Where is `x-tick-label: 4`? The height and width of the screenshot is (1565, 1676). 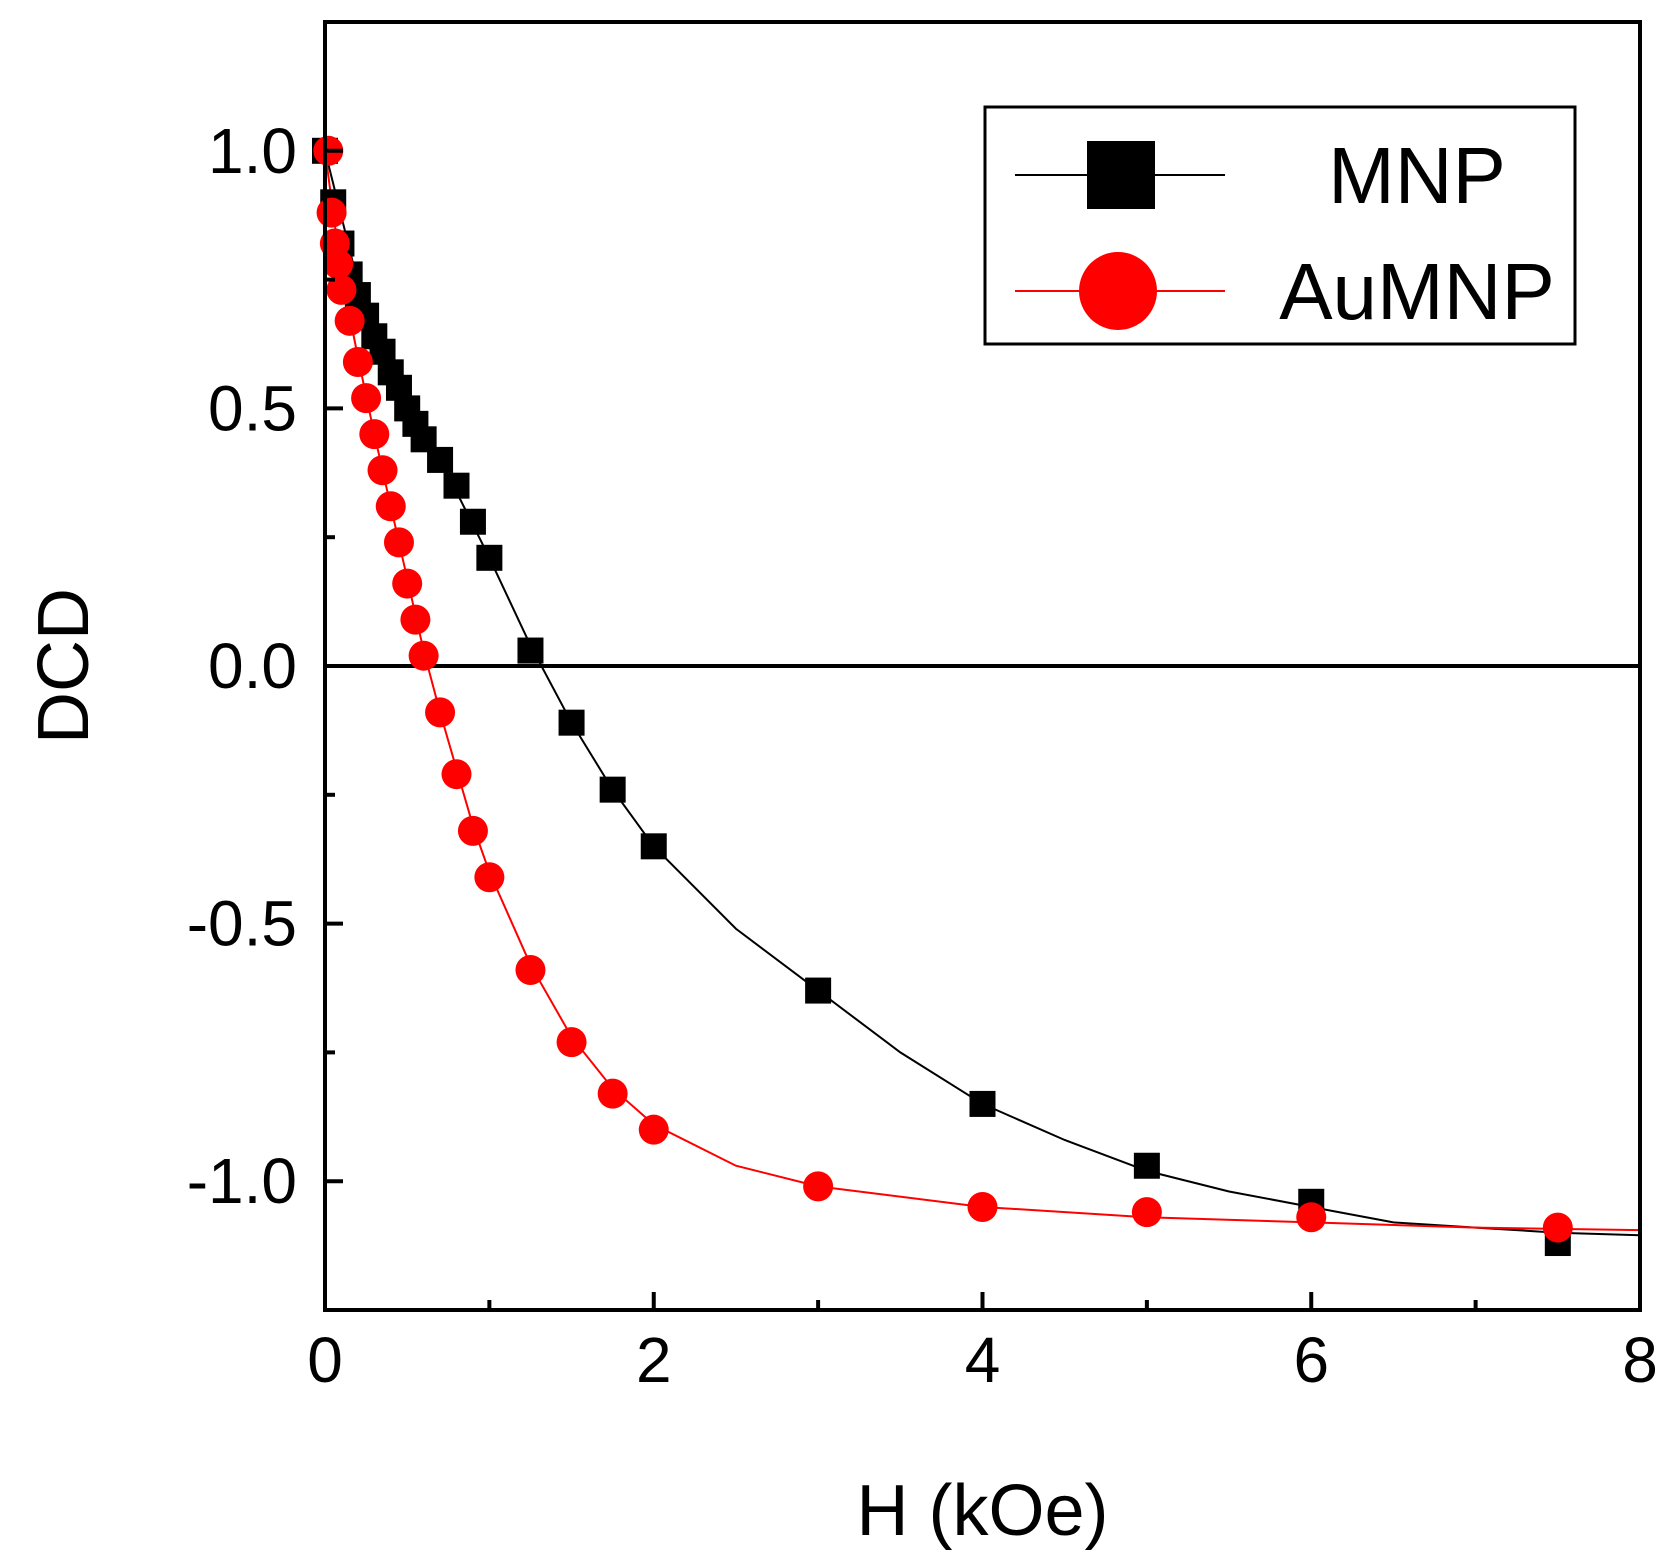
x-tick-label: 4 is located at coordinates (983, 1360).